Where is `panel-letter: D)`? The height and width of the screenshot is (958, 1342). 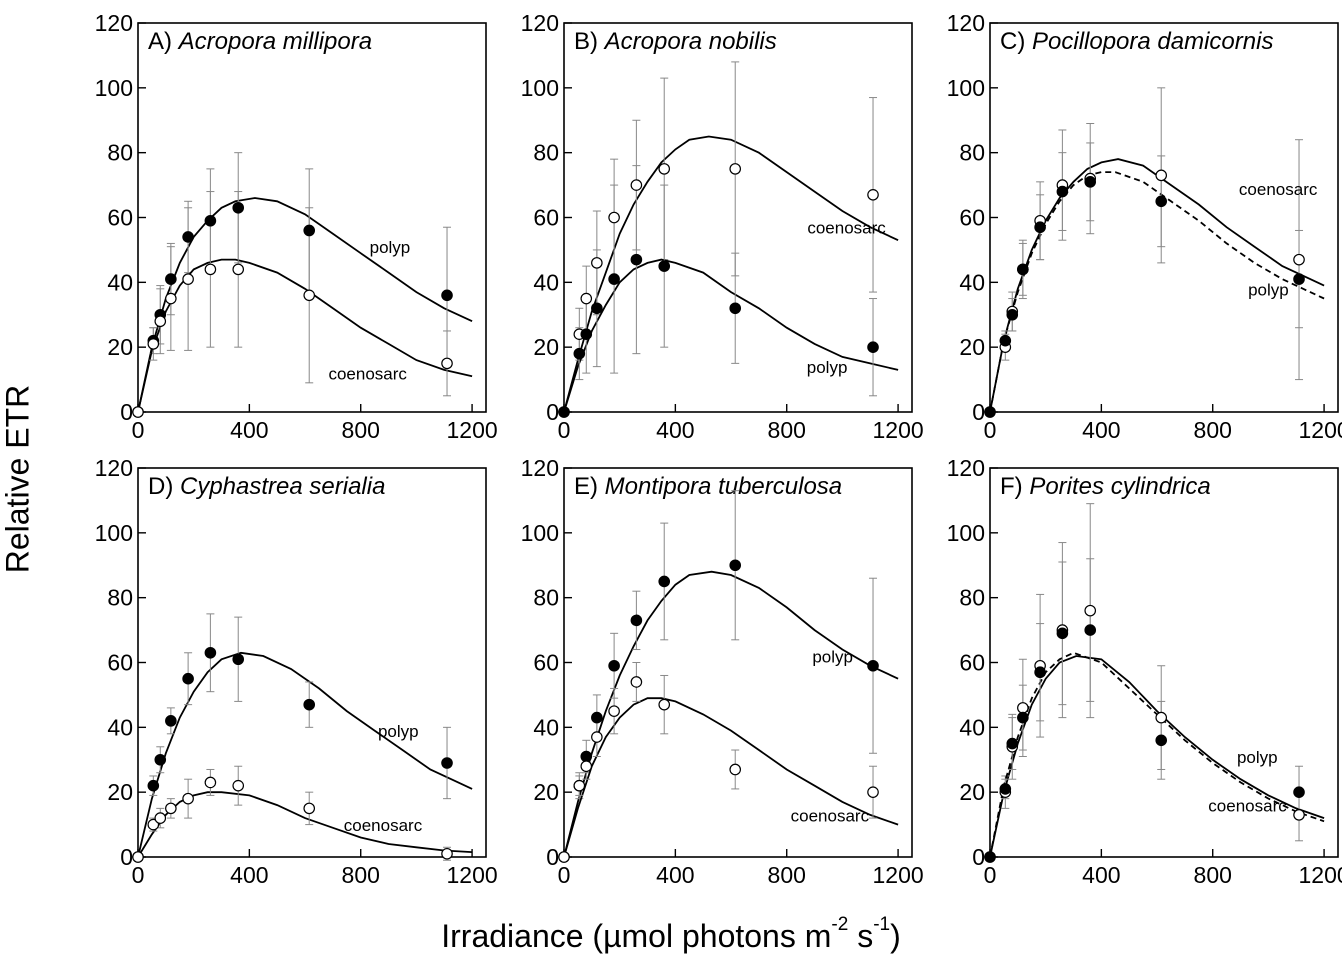
panel-letter: D) is located at coordinates (164, 486).